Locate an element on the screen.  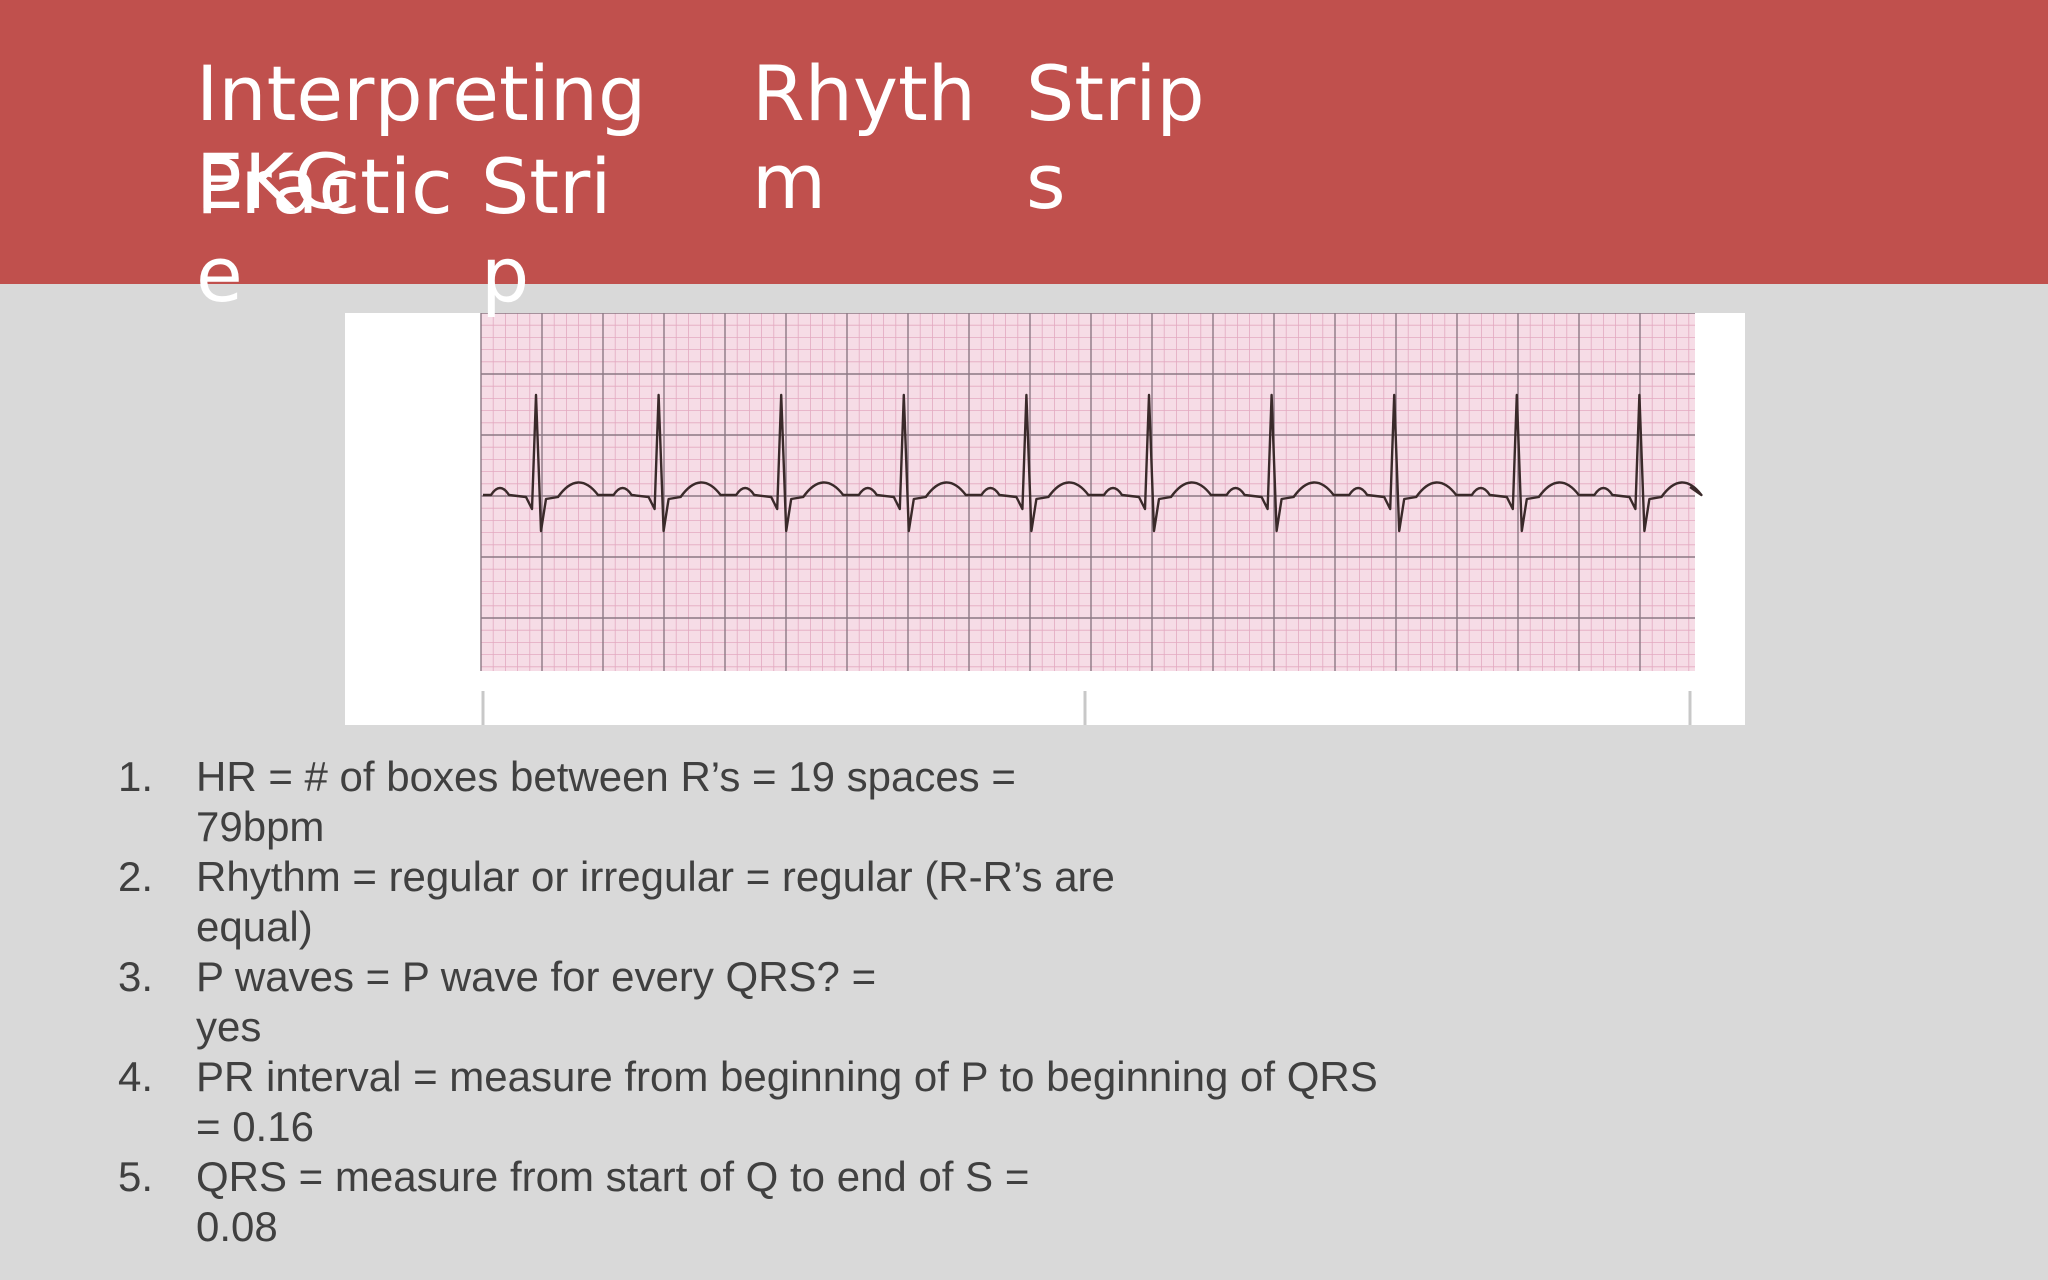
title-word-practice-part2: e is located at coordinates (219, 274).